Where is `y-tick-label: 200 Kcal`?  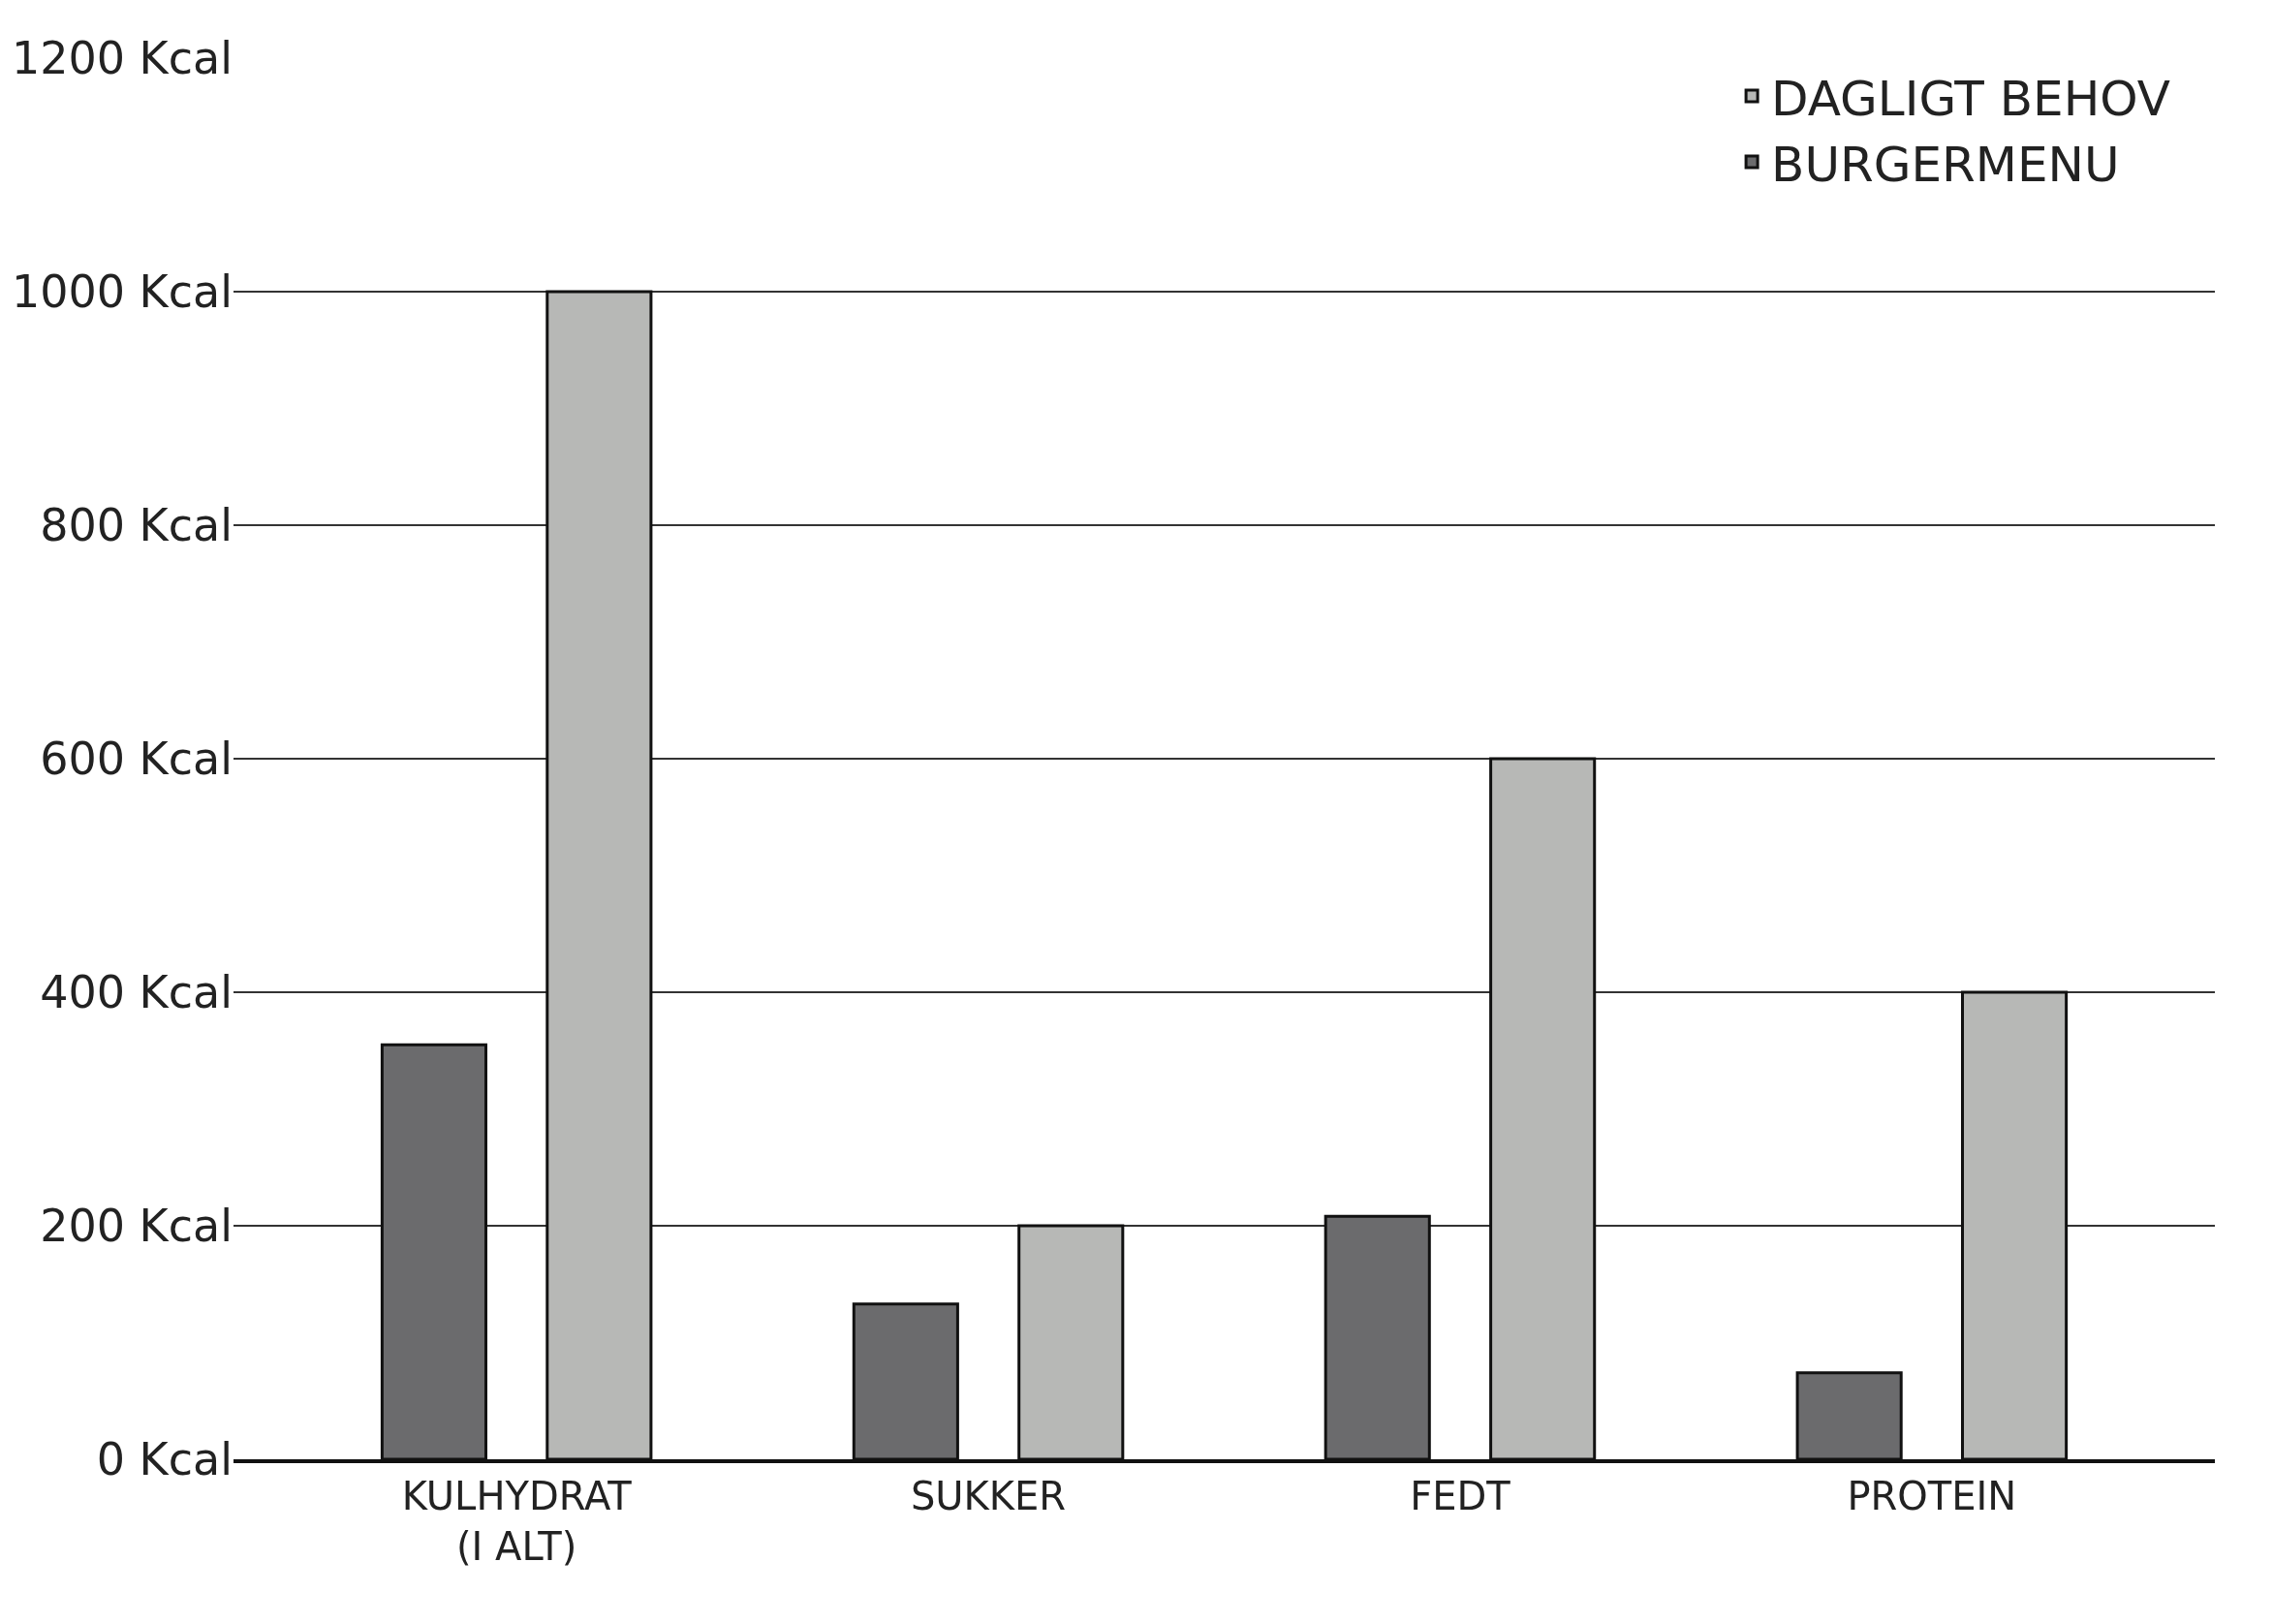 y-tick-label: 200 Kcal is located at coordinates (136, 1226).